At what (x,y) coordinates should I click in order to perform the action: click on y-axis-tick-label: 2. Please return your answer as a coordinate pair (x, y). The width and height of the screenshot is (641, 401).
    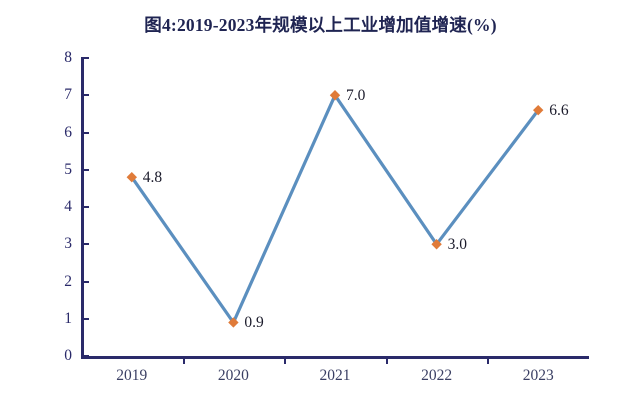
    Looking at the image, I should click on (68, 281).